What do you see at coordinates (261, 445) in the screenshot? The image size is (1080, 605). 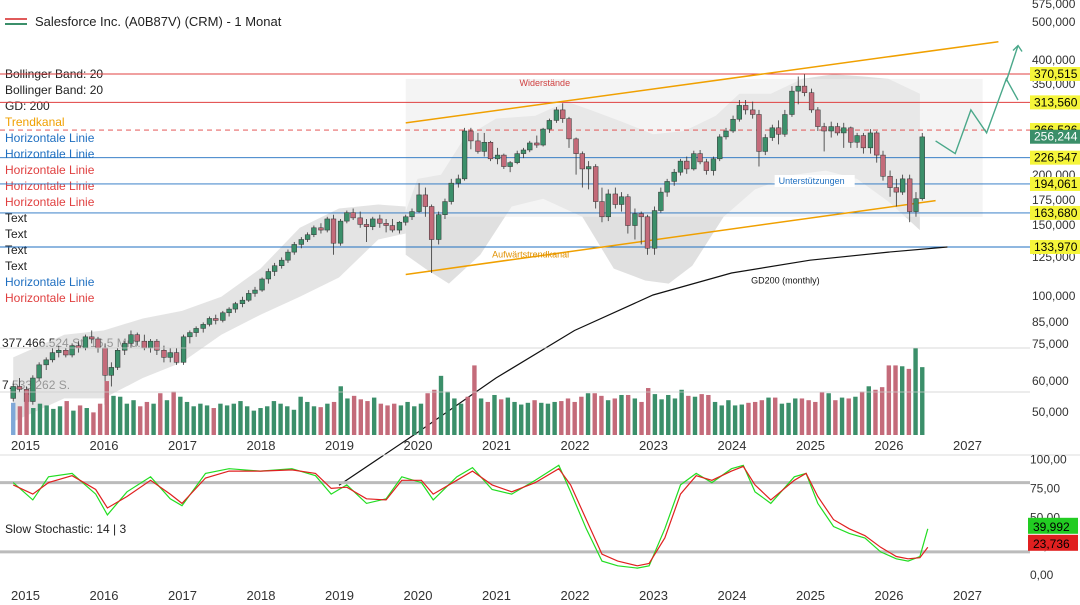 I see `x-axis-label-3: 2018` at bounding box center [261, 445].